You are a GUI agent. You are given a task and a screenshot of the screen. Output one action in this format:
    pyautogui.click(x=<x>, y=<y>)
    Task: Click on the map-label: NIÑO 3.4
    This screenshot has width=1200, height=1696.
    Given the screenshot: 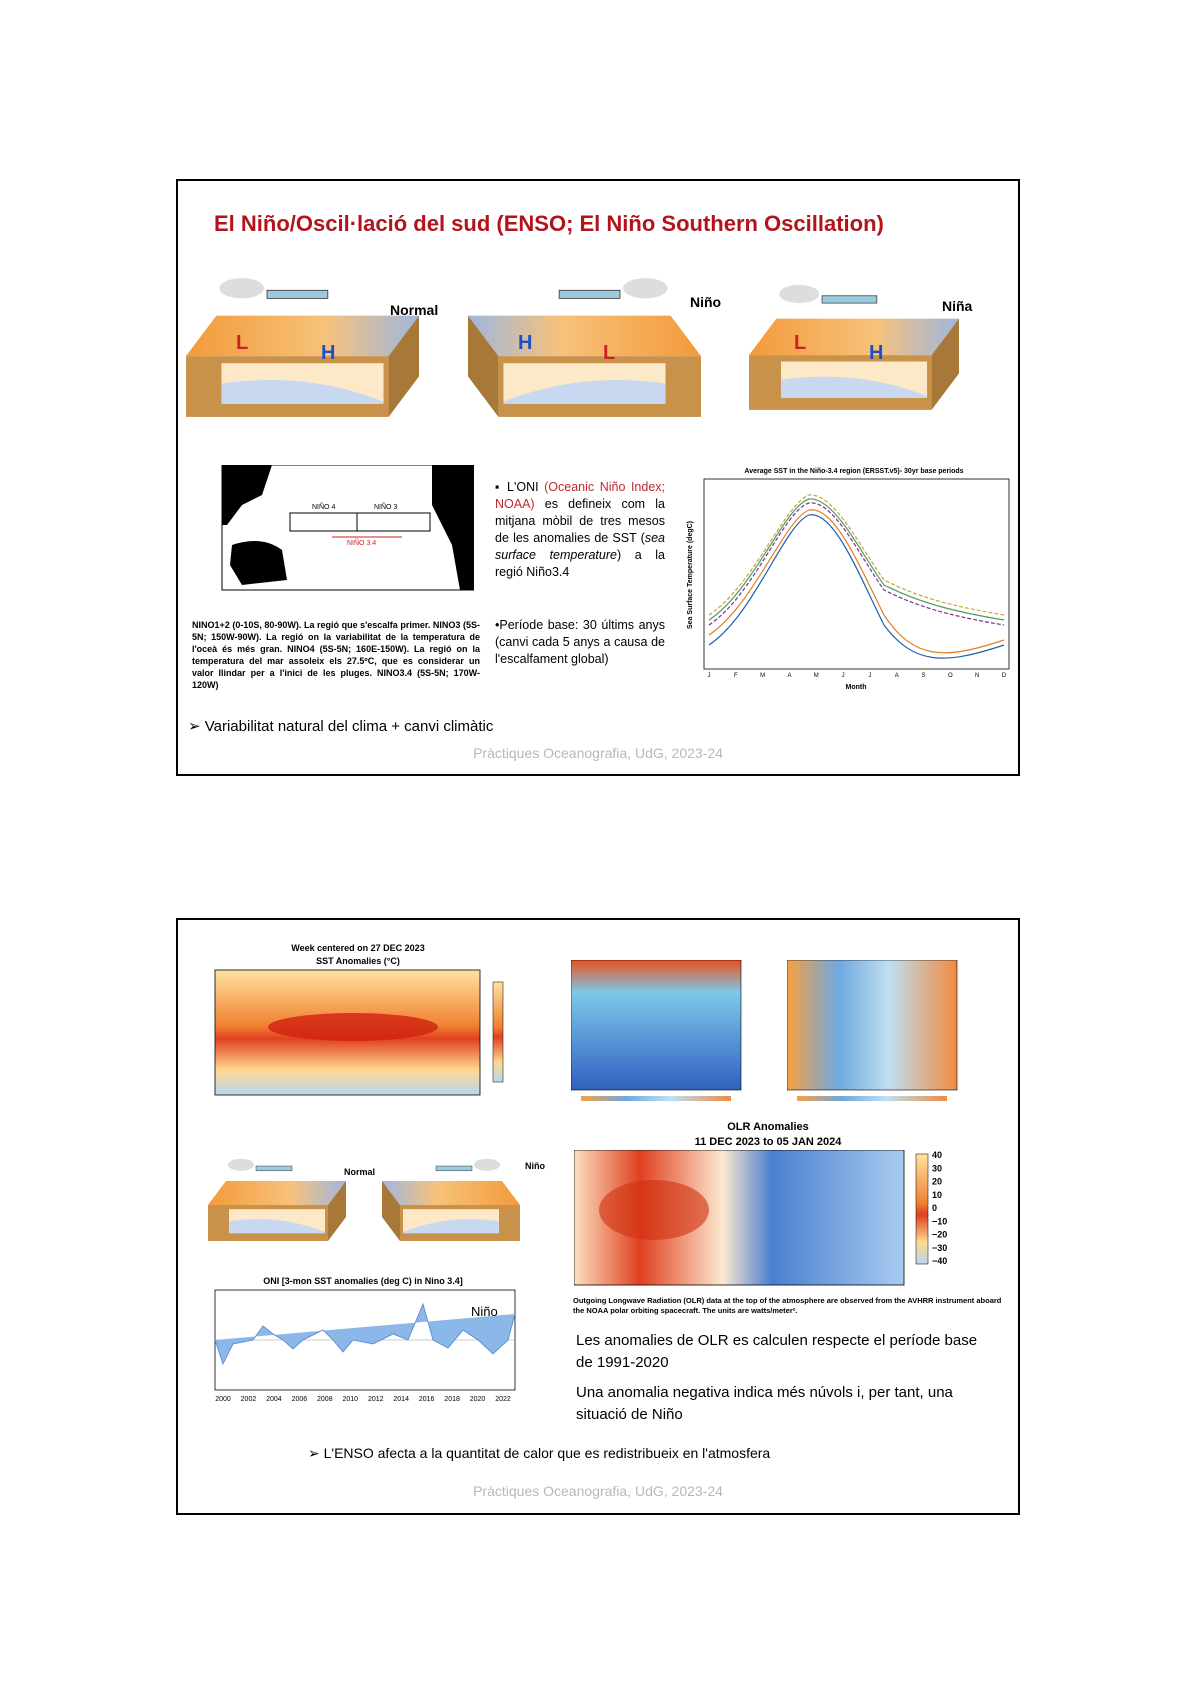 What is the action you would take?
    pyautogui.click(x=361, y=542)
    